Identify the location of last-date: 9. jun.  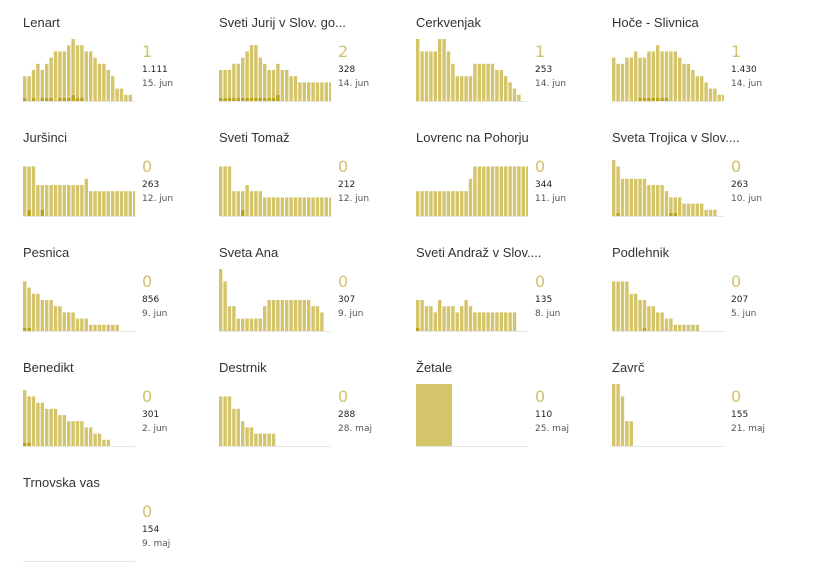
(155, 314).